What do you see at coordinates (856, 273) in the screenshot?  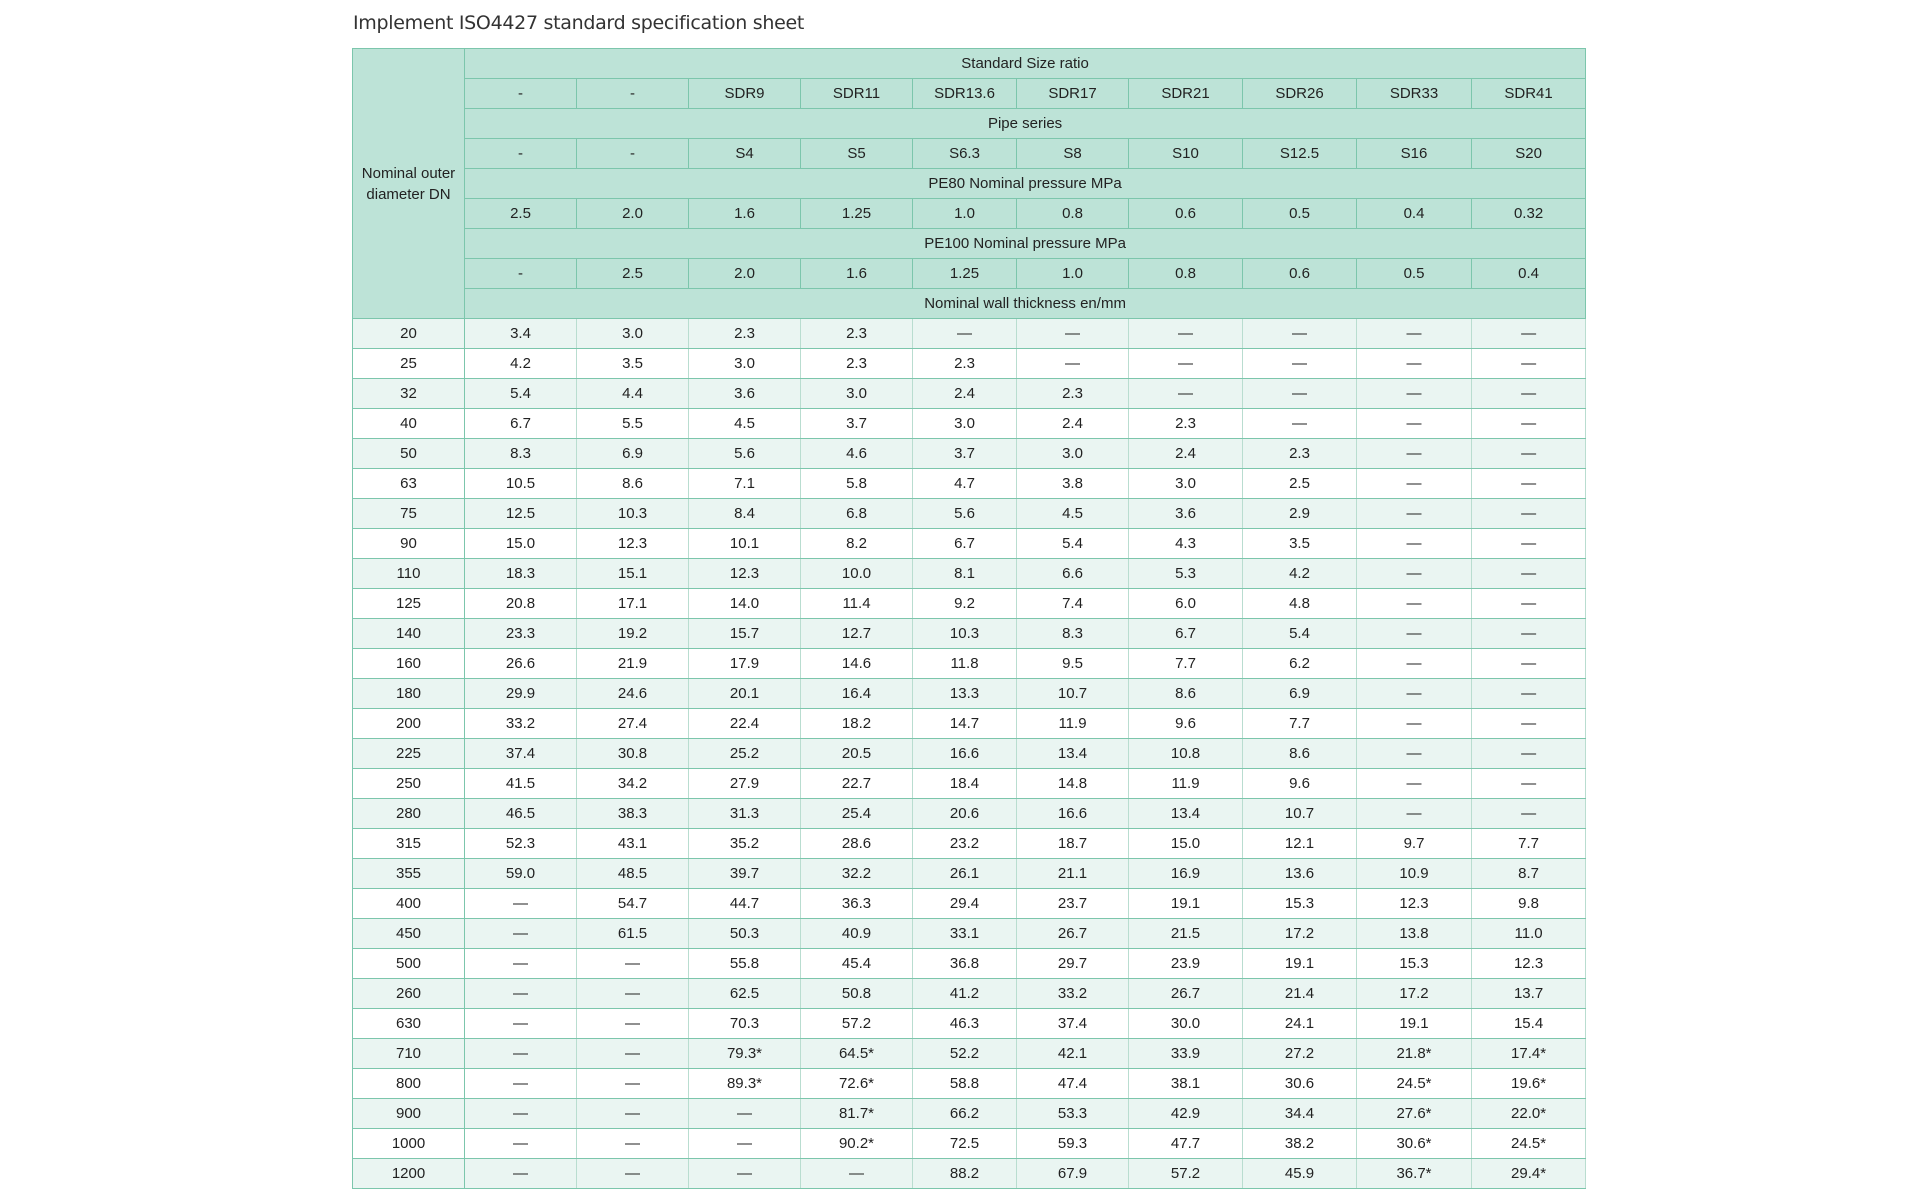 I see `pe100-pressure-cell: 1.6` at bounding box center [856, 273].